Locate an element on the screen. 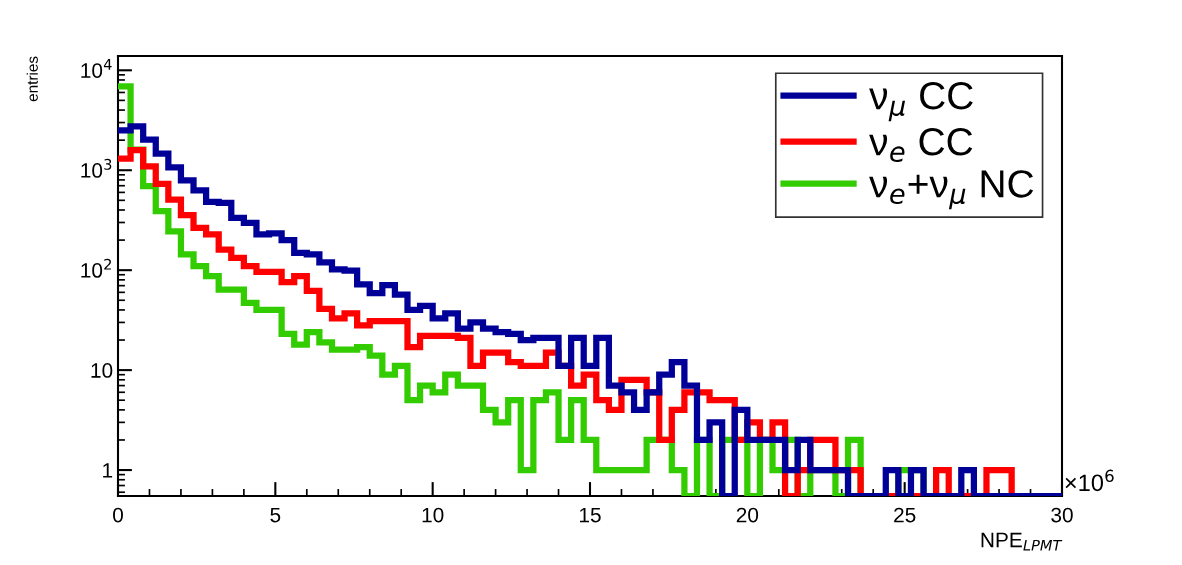 The height and width of the screenshot is (565, 1182). x-tick-label: 0 is located at coordinates (118, 515).